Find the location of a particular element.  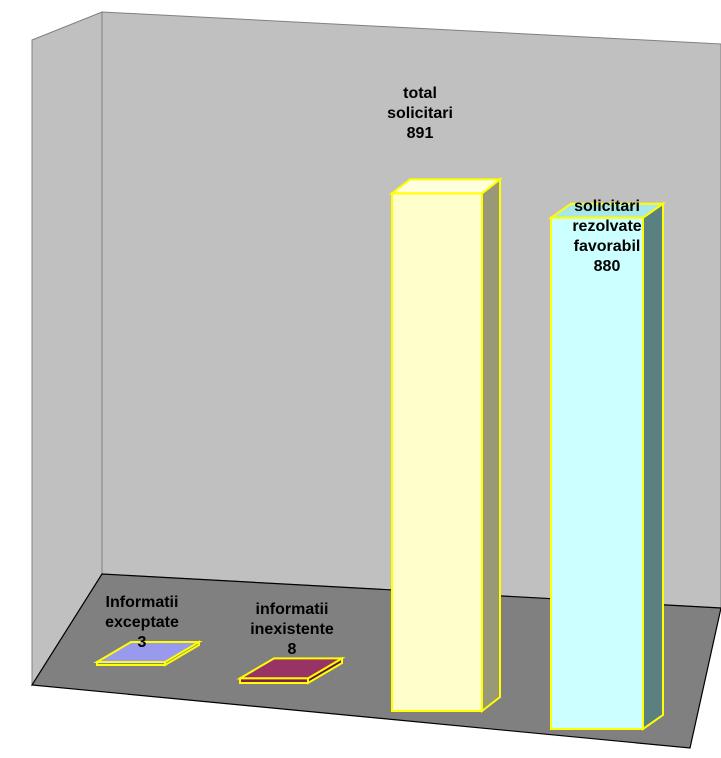

data-label: Informatii exceptate 3 is located at coordinates (142, 622).